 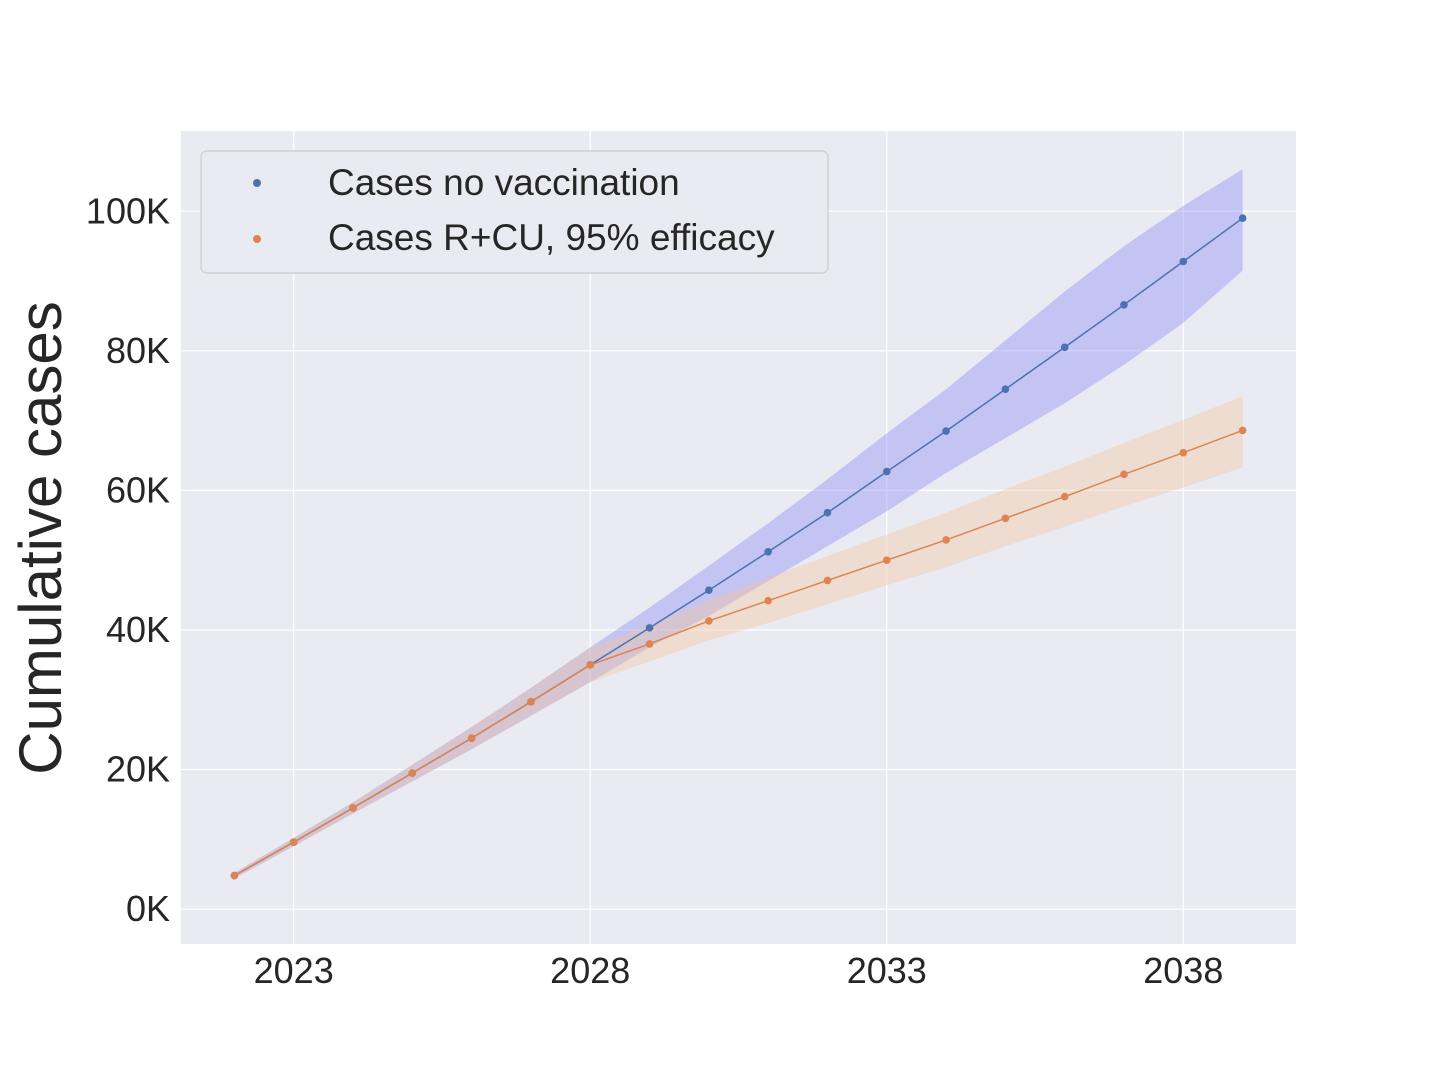 I want to click on y-tick-label: 100K, so click(x=128, y=210).